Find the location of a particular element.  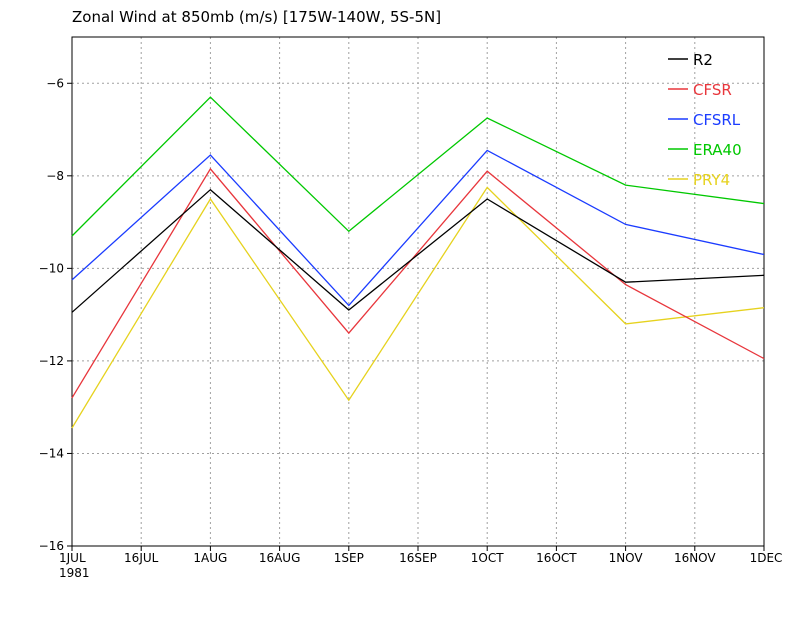

x-tick-label: 16JUL is located at coordinates (141, 558).